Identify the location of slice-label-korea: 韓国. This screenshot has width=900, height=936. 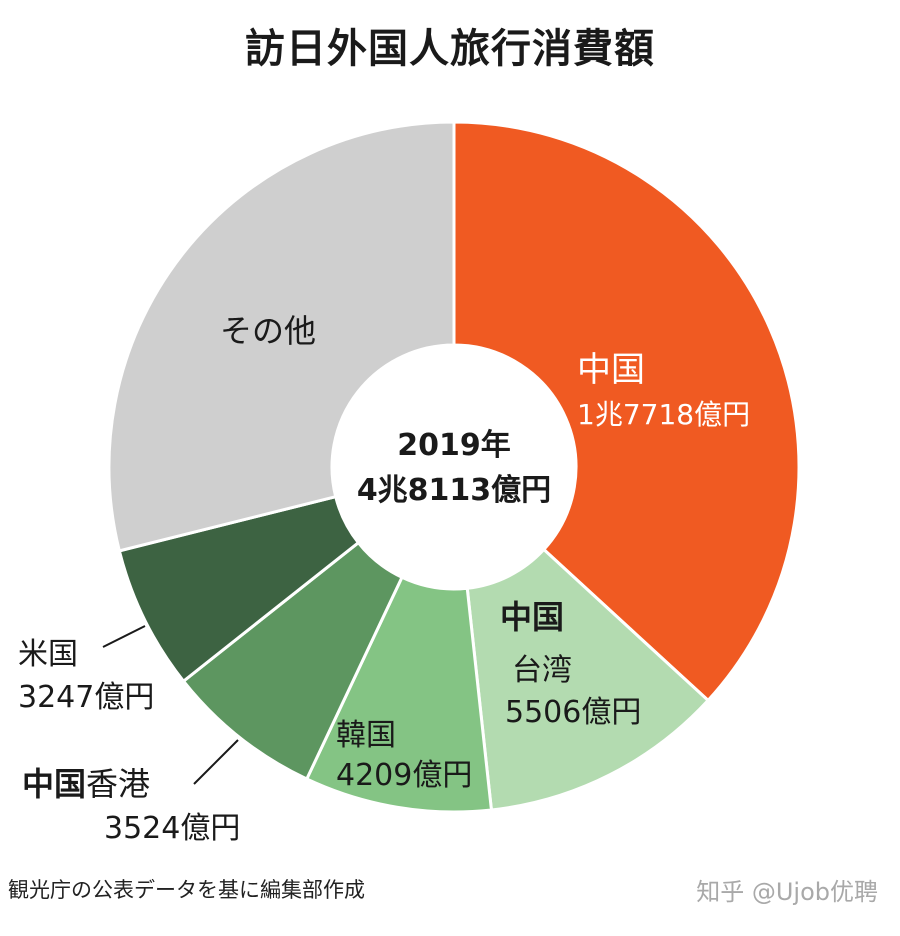
(366, 735).